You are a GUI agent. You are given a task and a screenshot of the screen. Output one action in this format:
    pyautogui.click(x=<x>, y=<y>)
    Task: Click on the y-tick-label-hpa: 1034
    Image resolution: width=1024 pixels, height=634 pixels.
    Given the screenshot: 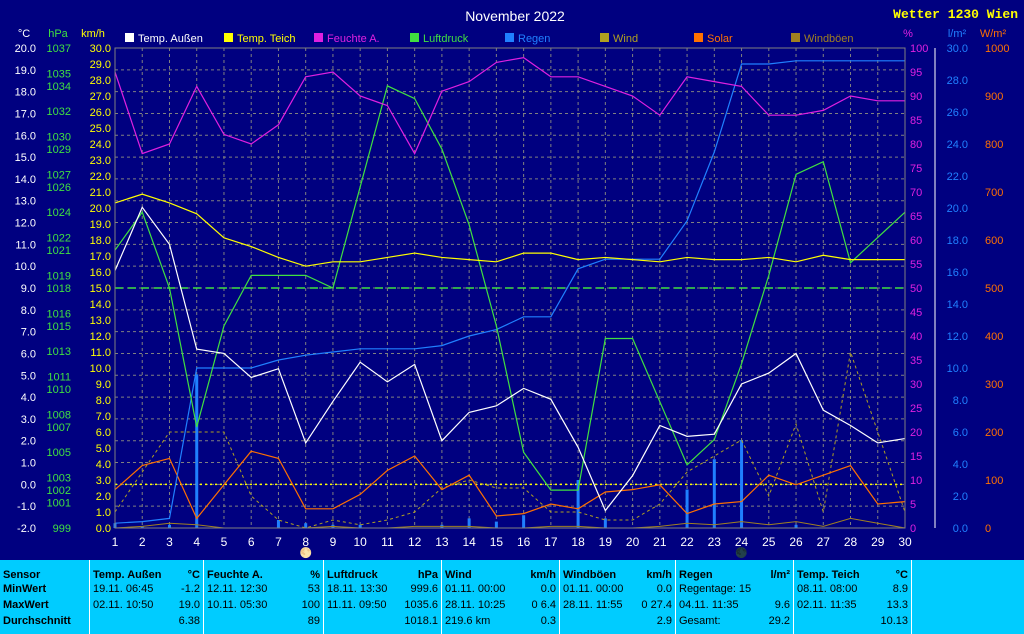 What is the action you would take?
    pyautogui.click(x=59, y=87)
    